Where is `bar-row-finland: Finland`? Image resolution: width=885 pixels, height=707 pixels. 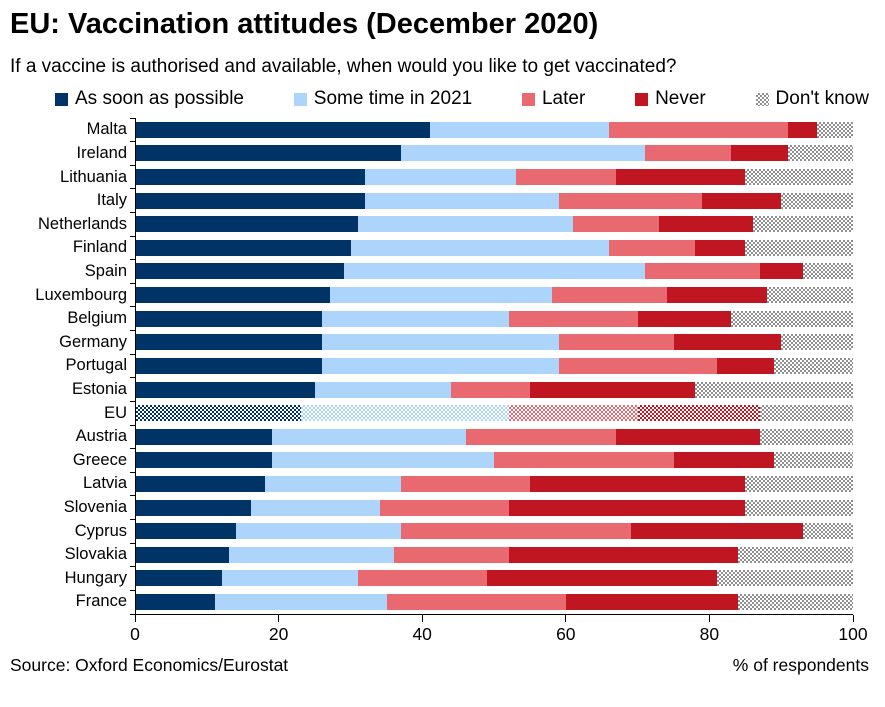
bar-row-finland: Finland is located at coordinates (463, 248).